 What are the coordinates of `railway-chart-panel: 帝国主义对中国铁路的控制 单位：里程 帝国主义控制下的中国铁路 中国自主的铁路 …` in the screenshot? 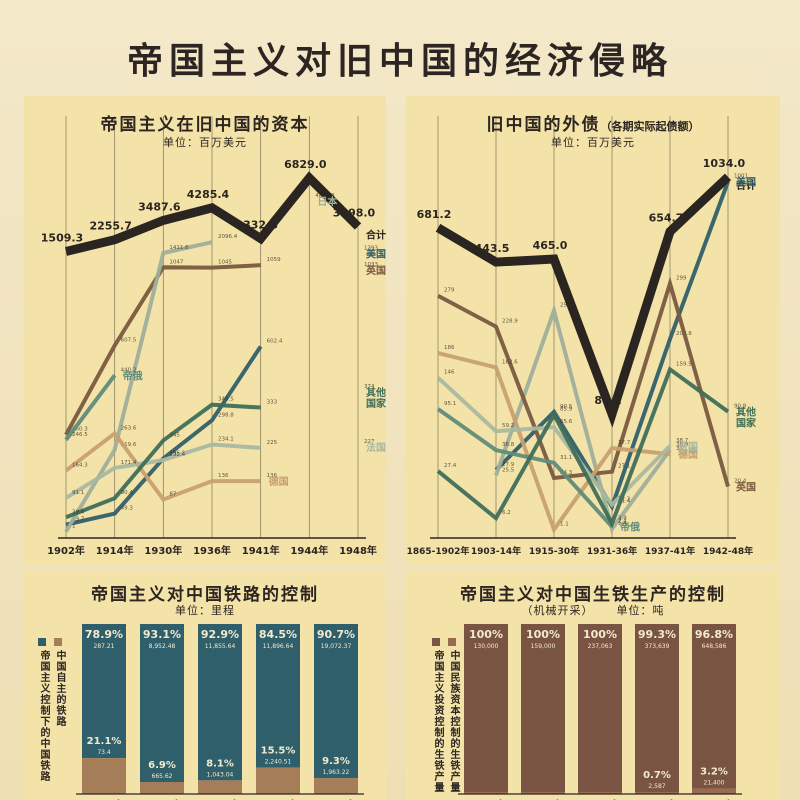 It's located at (205, 686).